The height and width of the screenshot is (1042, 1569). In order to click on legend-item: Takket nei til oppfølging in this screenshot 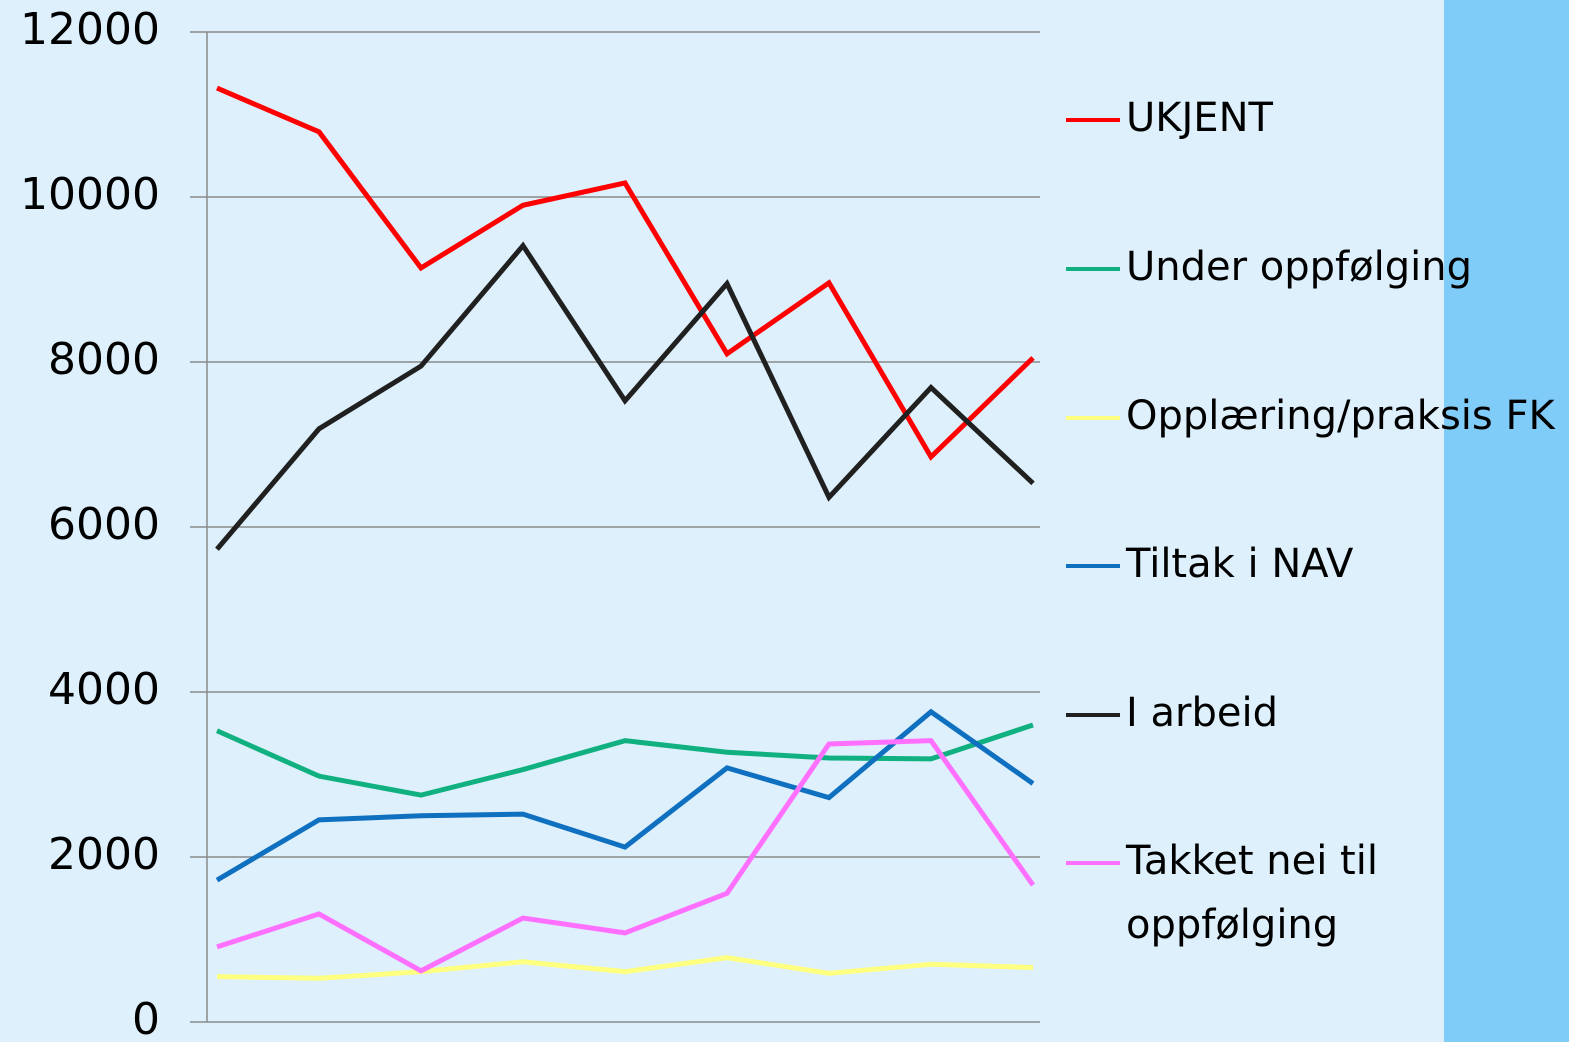, I will do `click(1316, 897)`.